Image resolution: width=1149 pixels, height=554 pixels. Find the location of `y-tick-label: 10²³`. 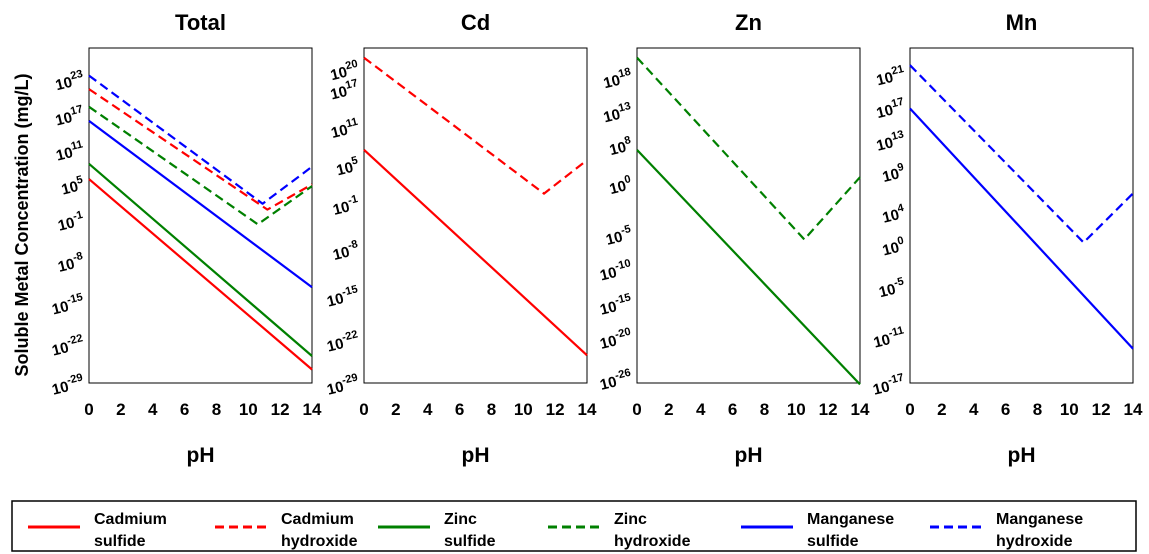

y-tick-label: 10²³ is located at coordinates (69, 81).